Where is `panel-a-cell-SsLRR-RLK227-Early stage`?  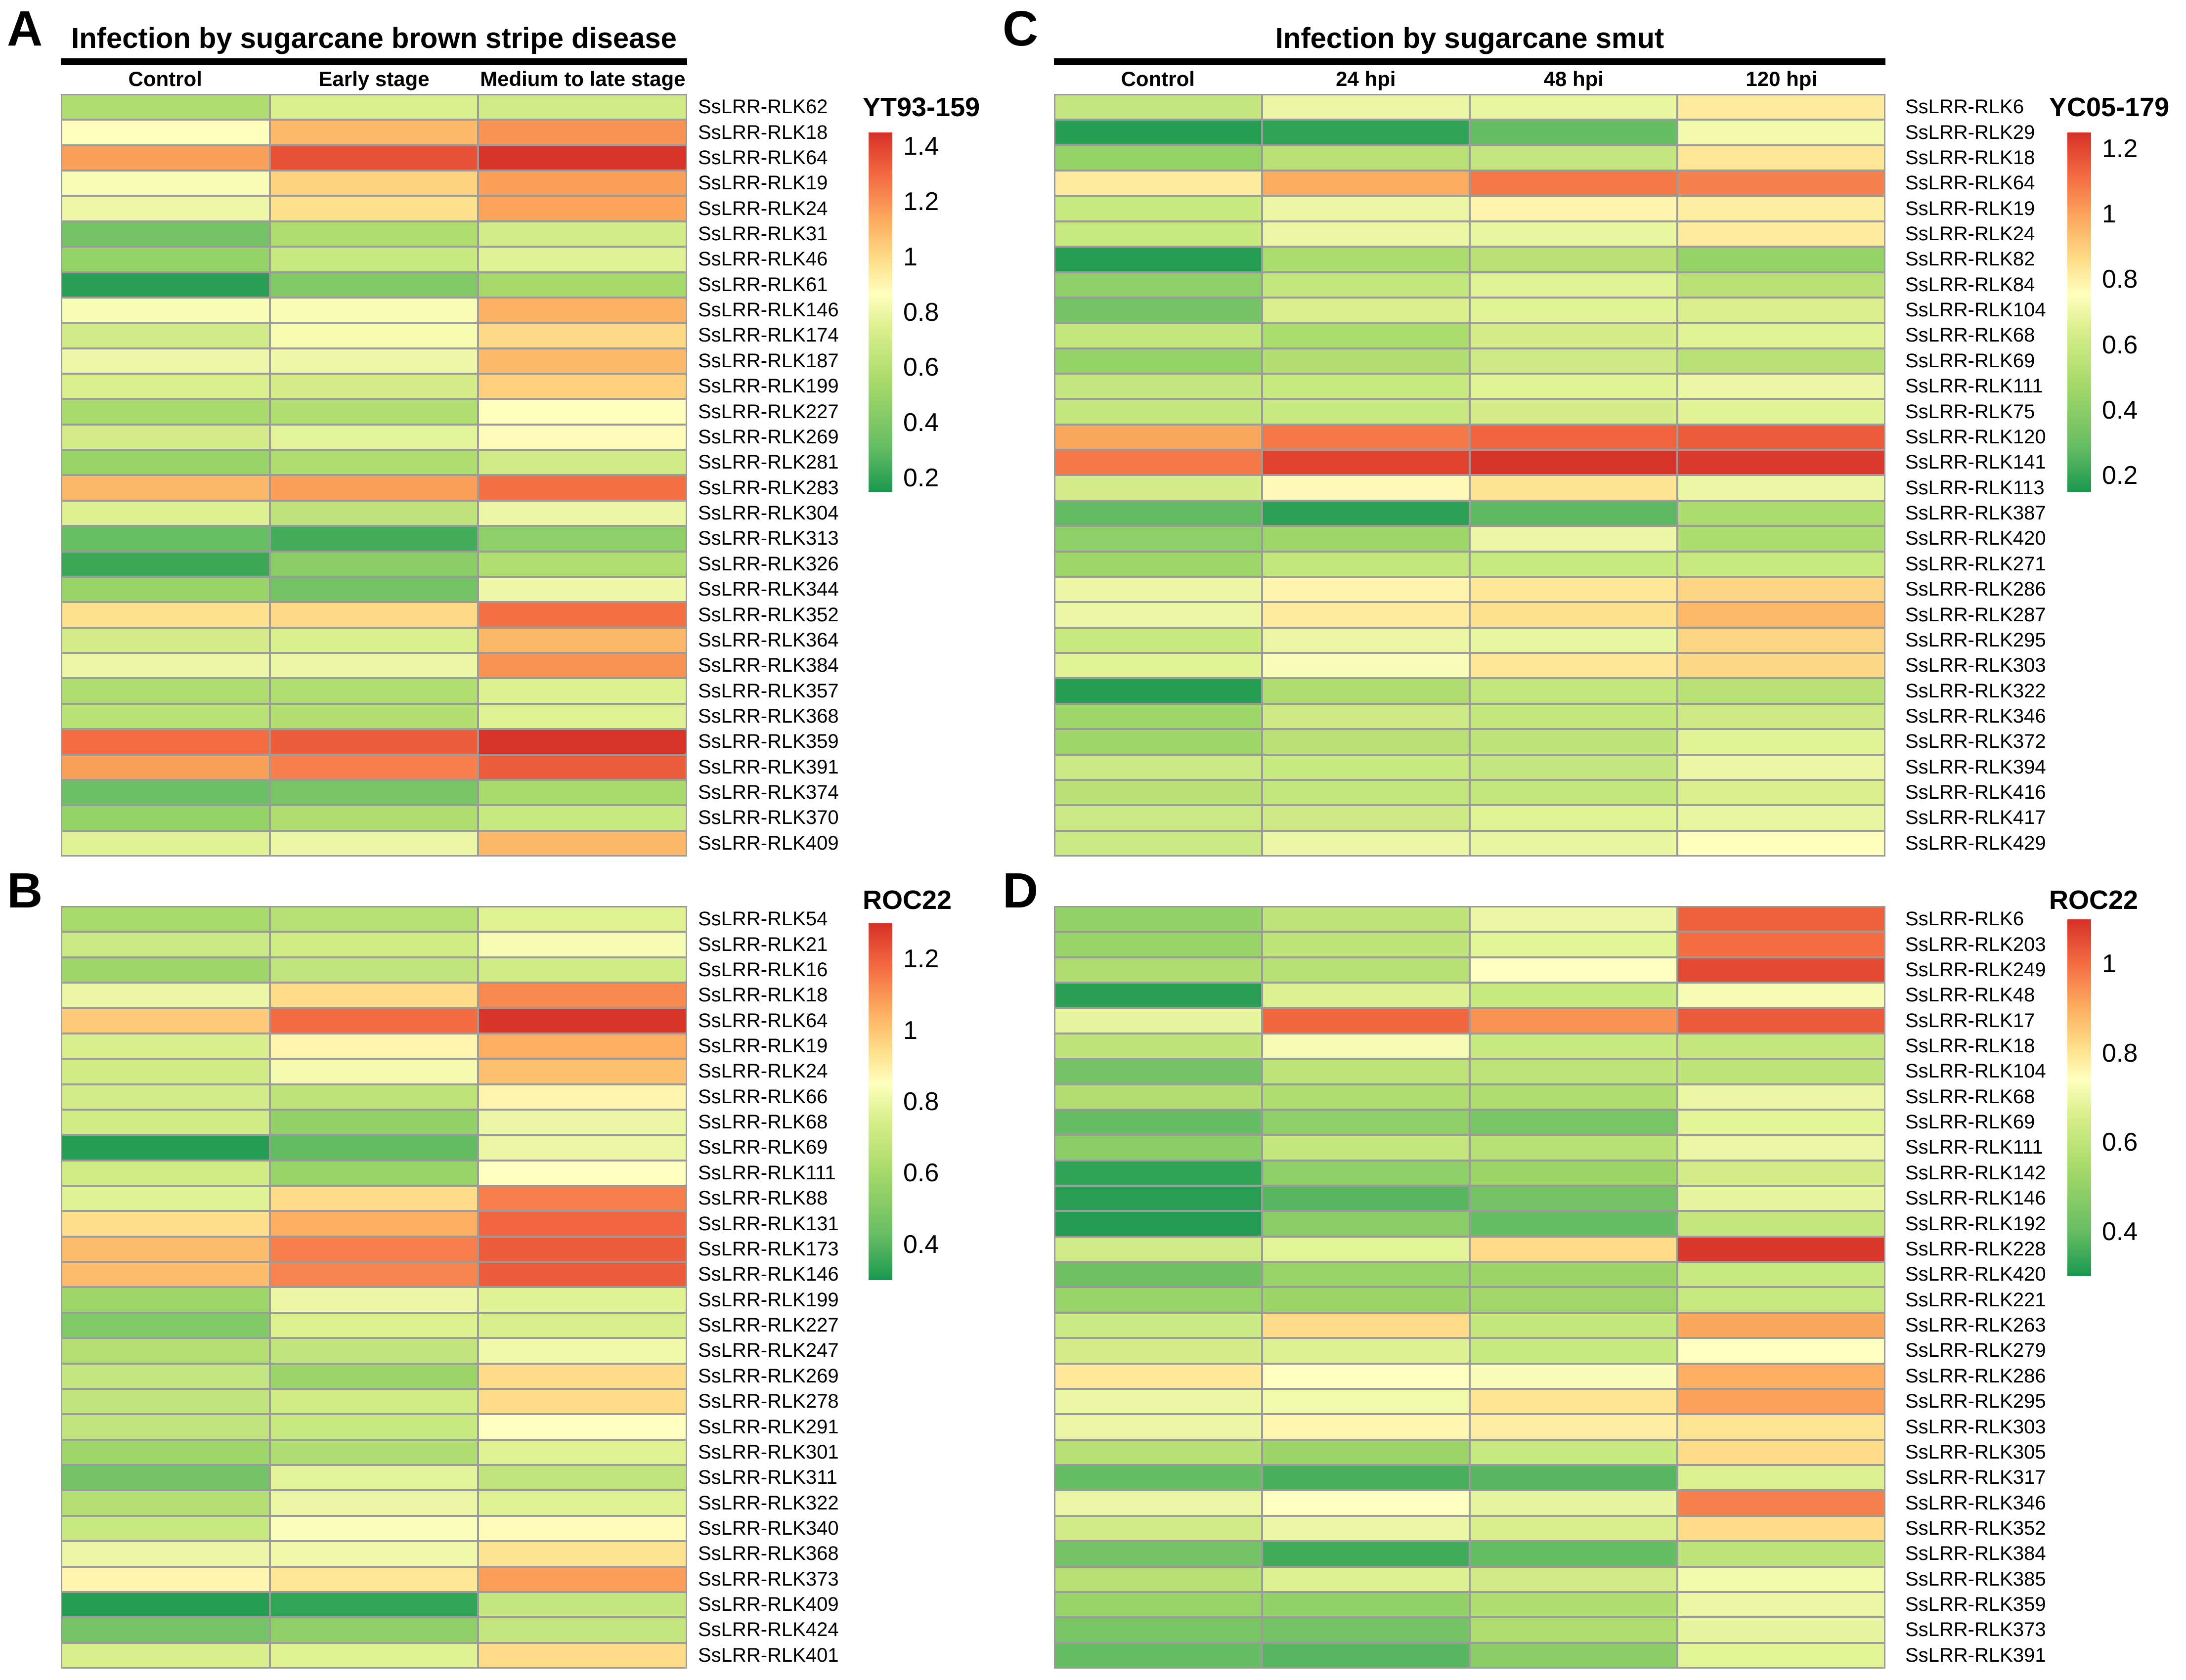 panel-a-cell-SsLRR-RLK227-Early stage is located at coordinates (374, 412).